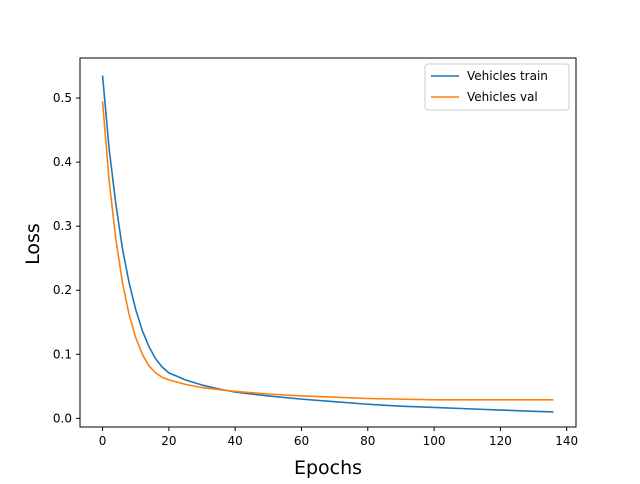 The image size is (640, 484). Describe the element at coordinates (62, 226) in the screenshot. I see `y-tick-label: 0.3` at that location.